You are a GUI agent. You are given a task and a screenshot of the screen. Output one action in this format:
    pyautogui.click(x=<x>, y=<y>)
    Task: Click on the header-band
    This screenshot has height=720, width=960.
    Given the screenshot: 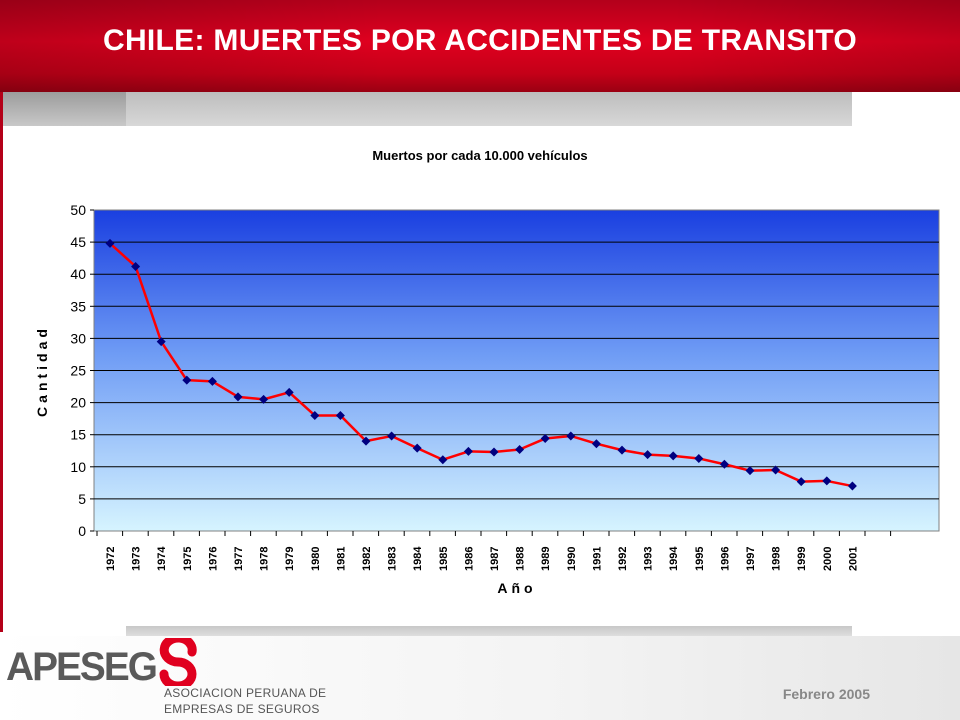 What is the action you would take?
    pyautogui.click(x=480, y=46)
    